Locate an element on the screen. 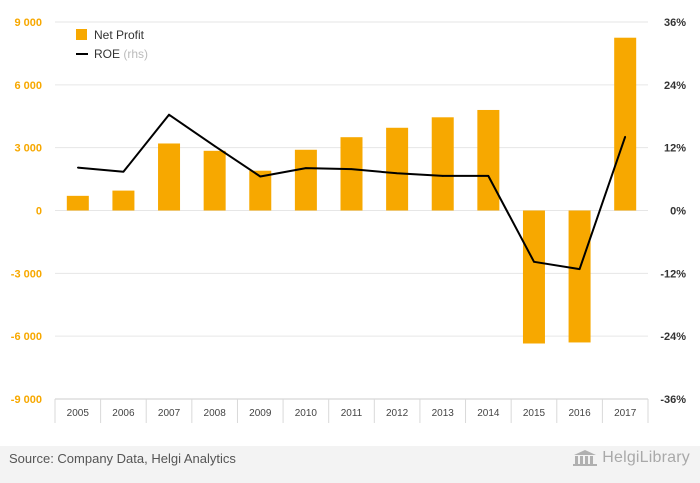 This screenshot has height=483, width=700. left-tick-label: 9 000 is located at coordinates (28, 23).